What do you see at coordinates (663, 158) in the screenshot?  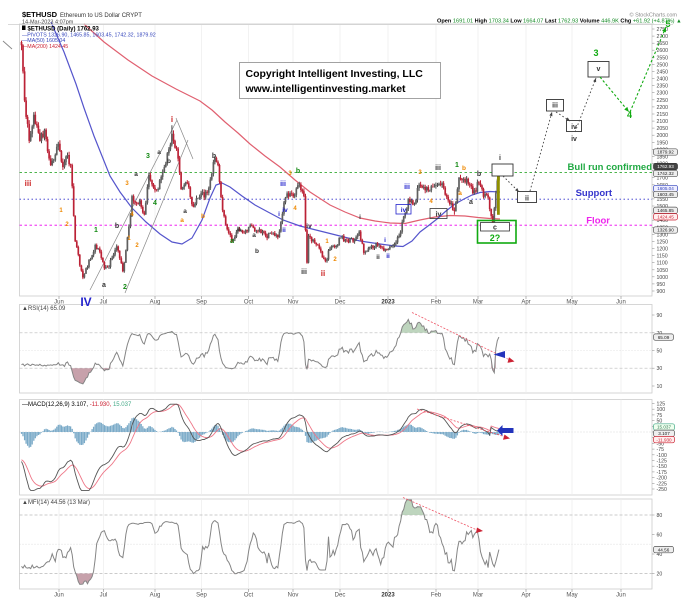 I see `svg-text: 1850` at bounding box center [663, 158].